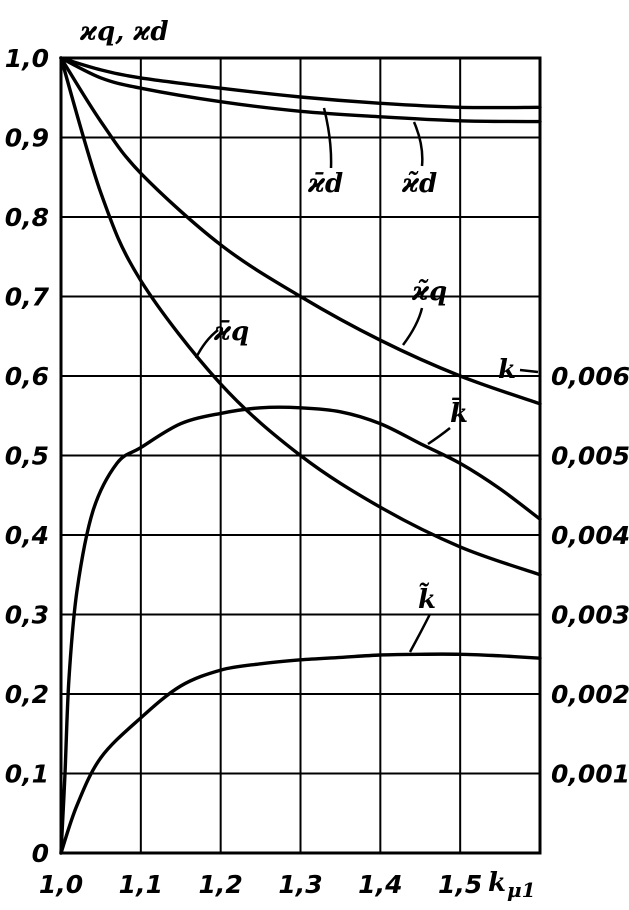 Image resolution: width=629 pixels, height=910 pixels. What do you see at coordinates (529, 371) in the screenshot?
I see `y2-axis-title-leader` at bounding box center [529, 371].